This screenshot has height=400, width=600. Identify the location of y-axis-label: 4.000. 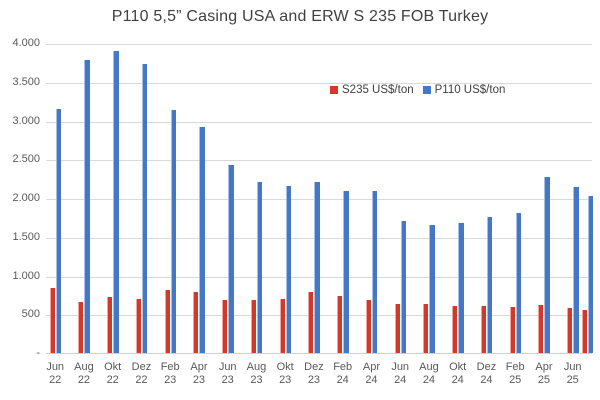
(26, 43).